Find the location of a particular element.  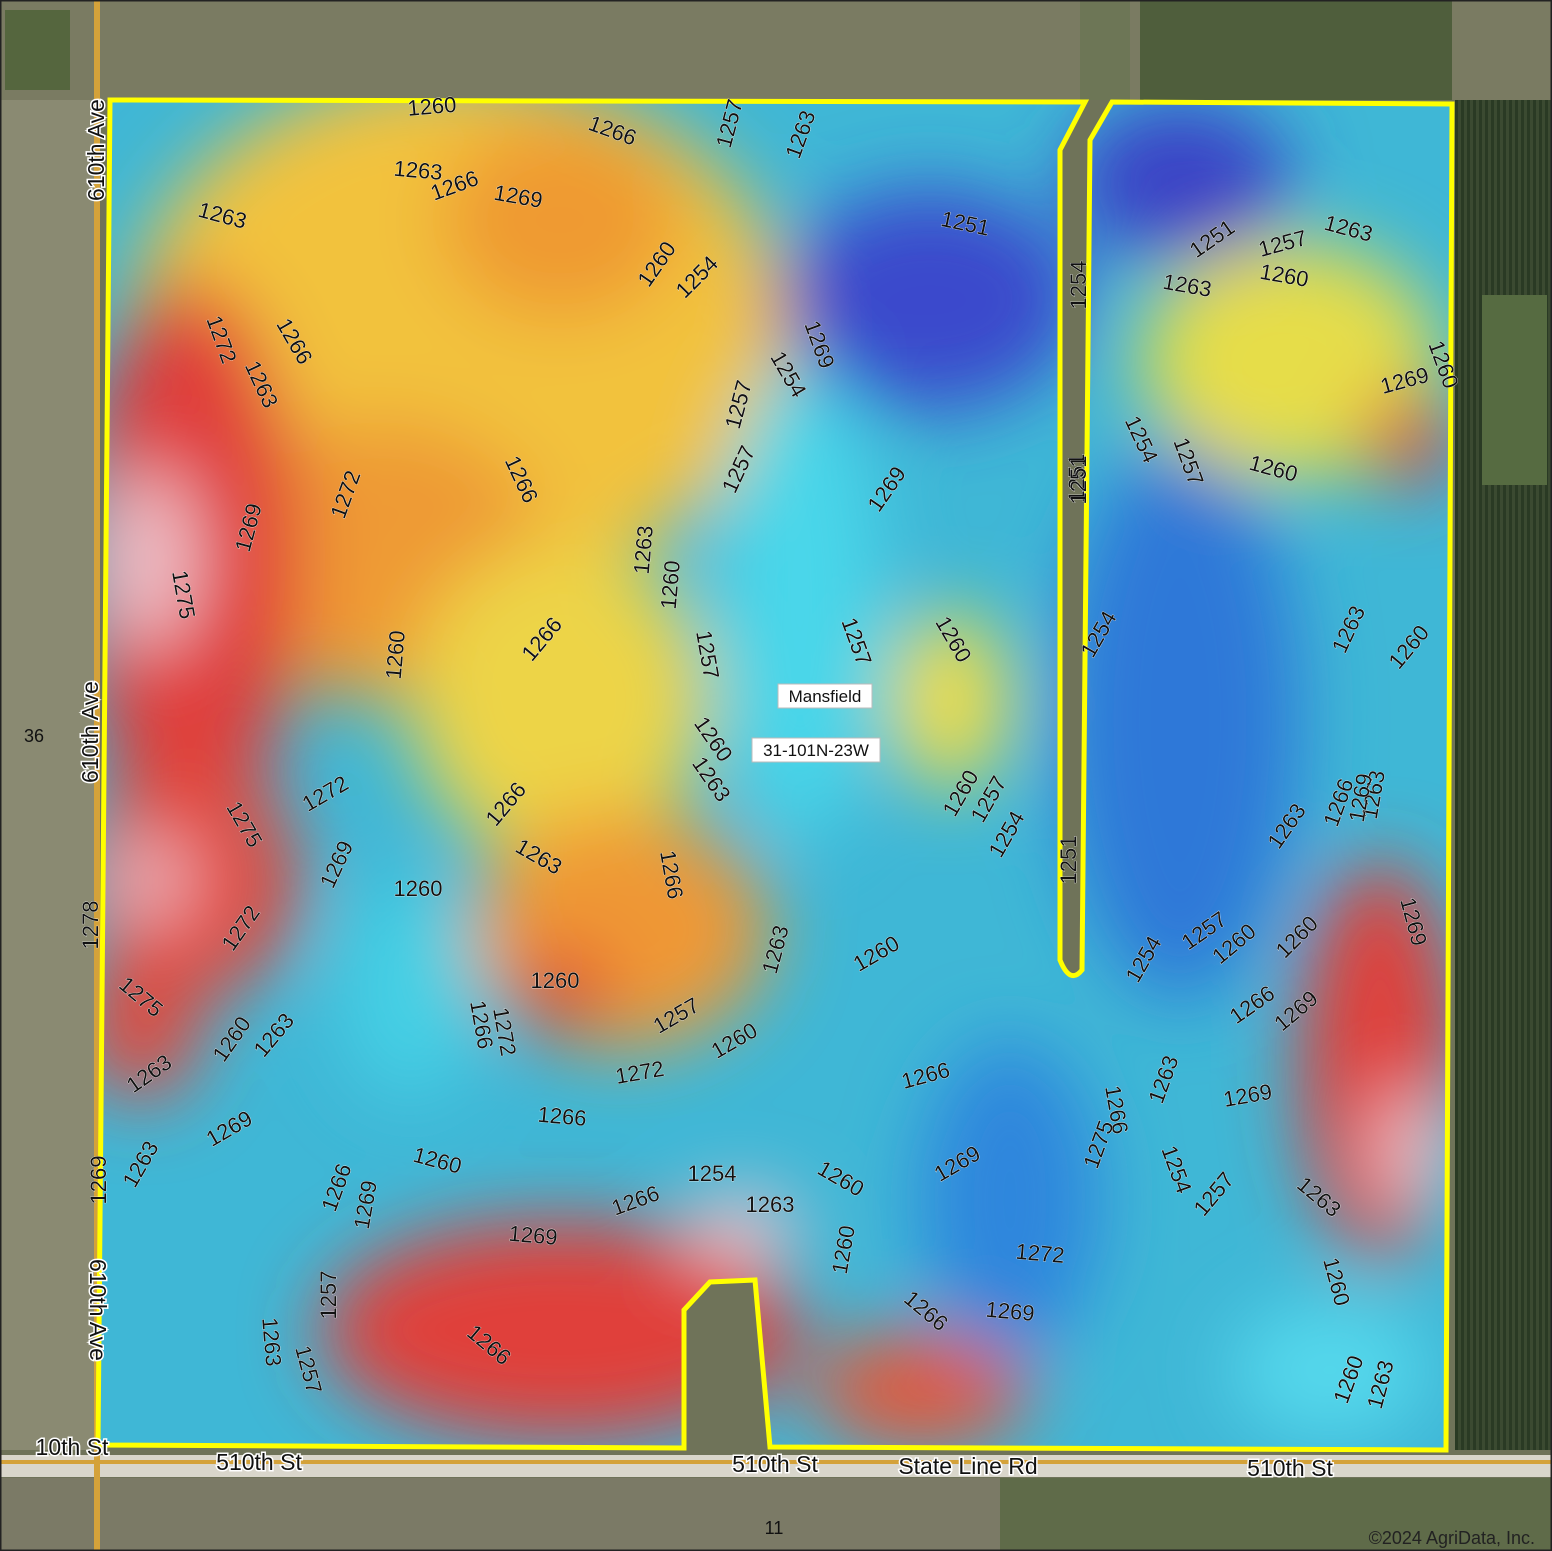

section-name-box: Mansfield is located at coordinates (825, 696).